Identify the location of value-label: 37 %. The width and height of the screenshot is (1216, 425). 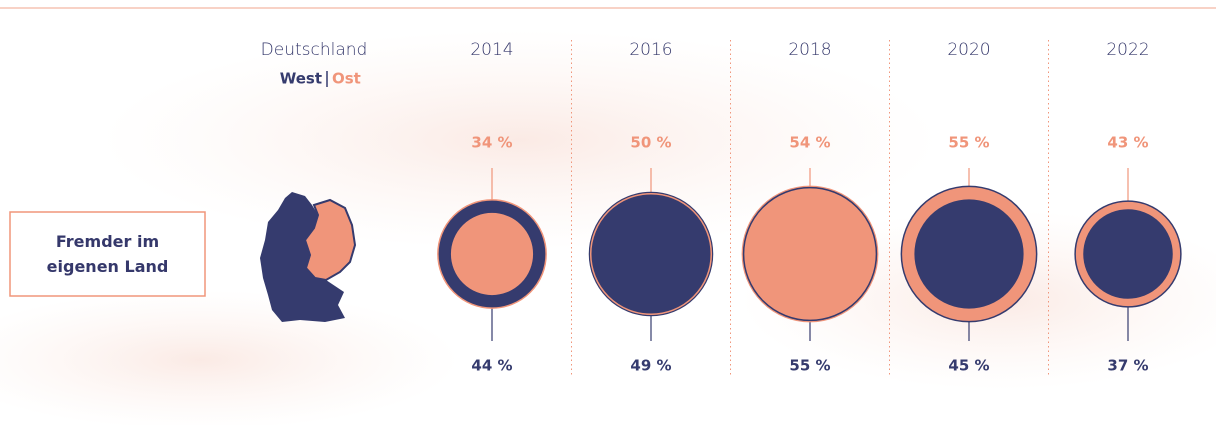
(1127, 366).